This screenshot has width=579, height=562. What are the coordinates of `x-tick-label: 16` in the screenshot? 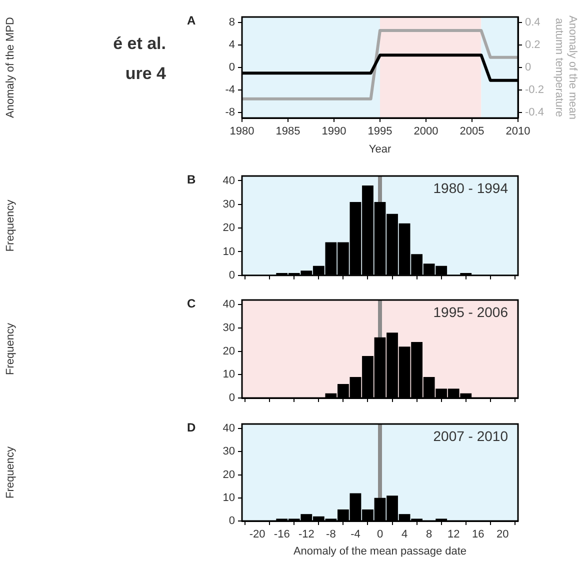 It's located at (478, 534).